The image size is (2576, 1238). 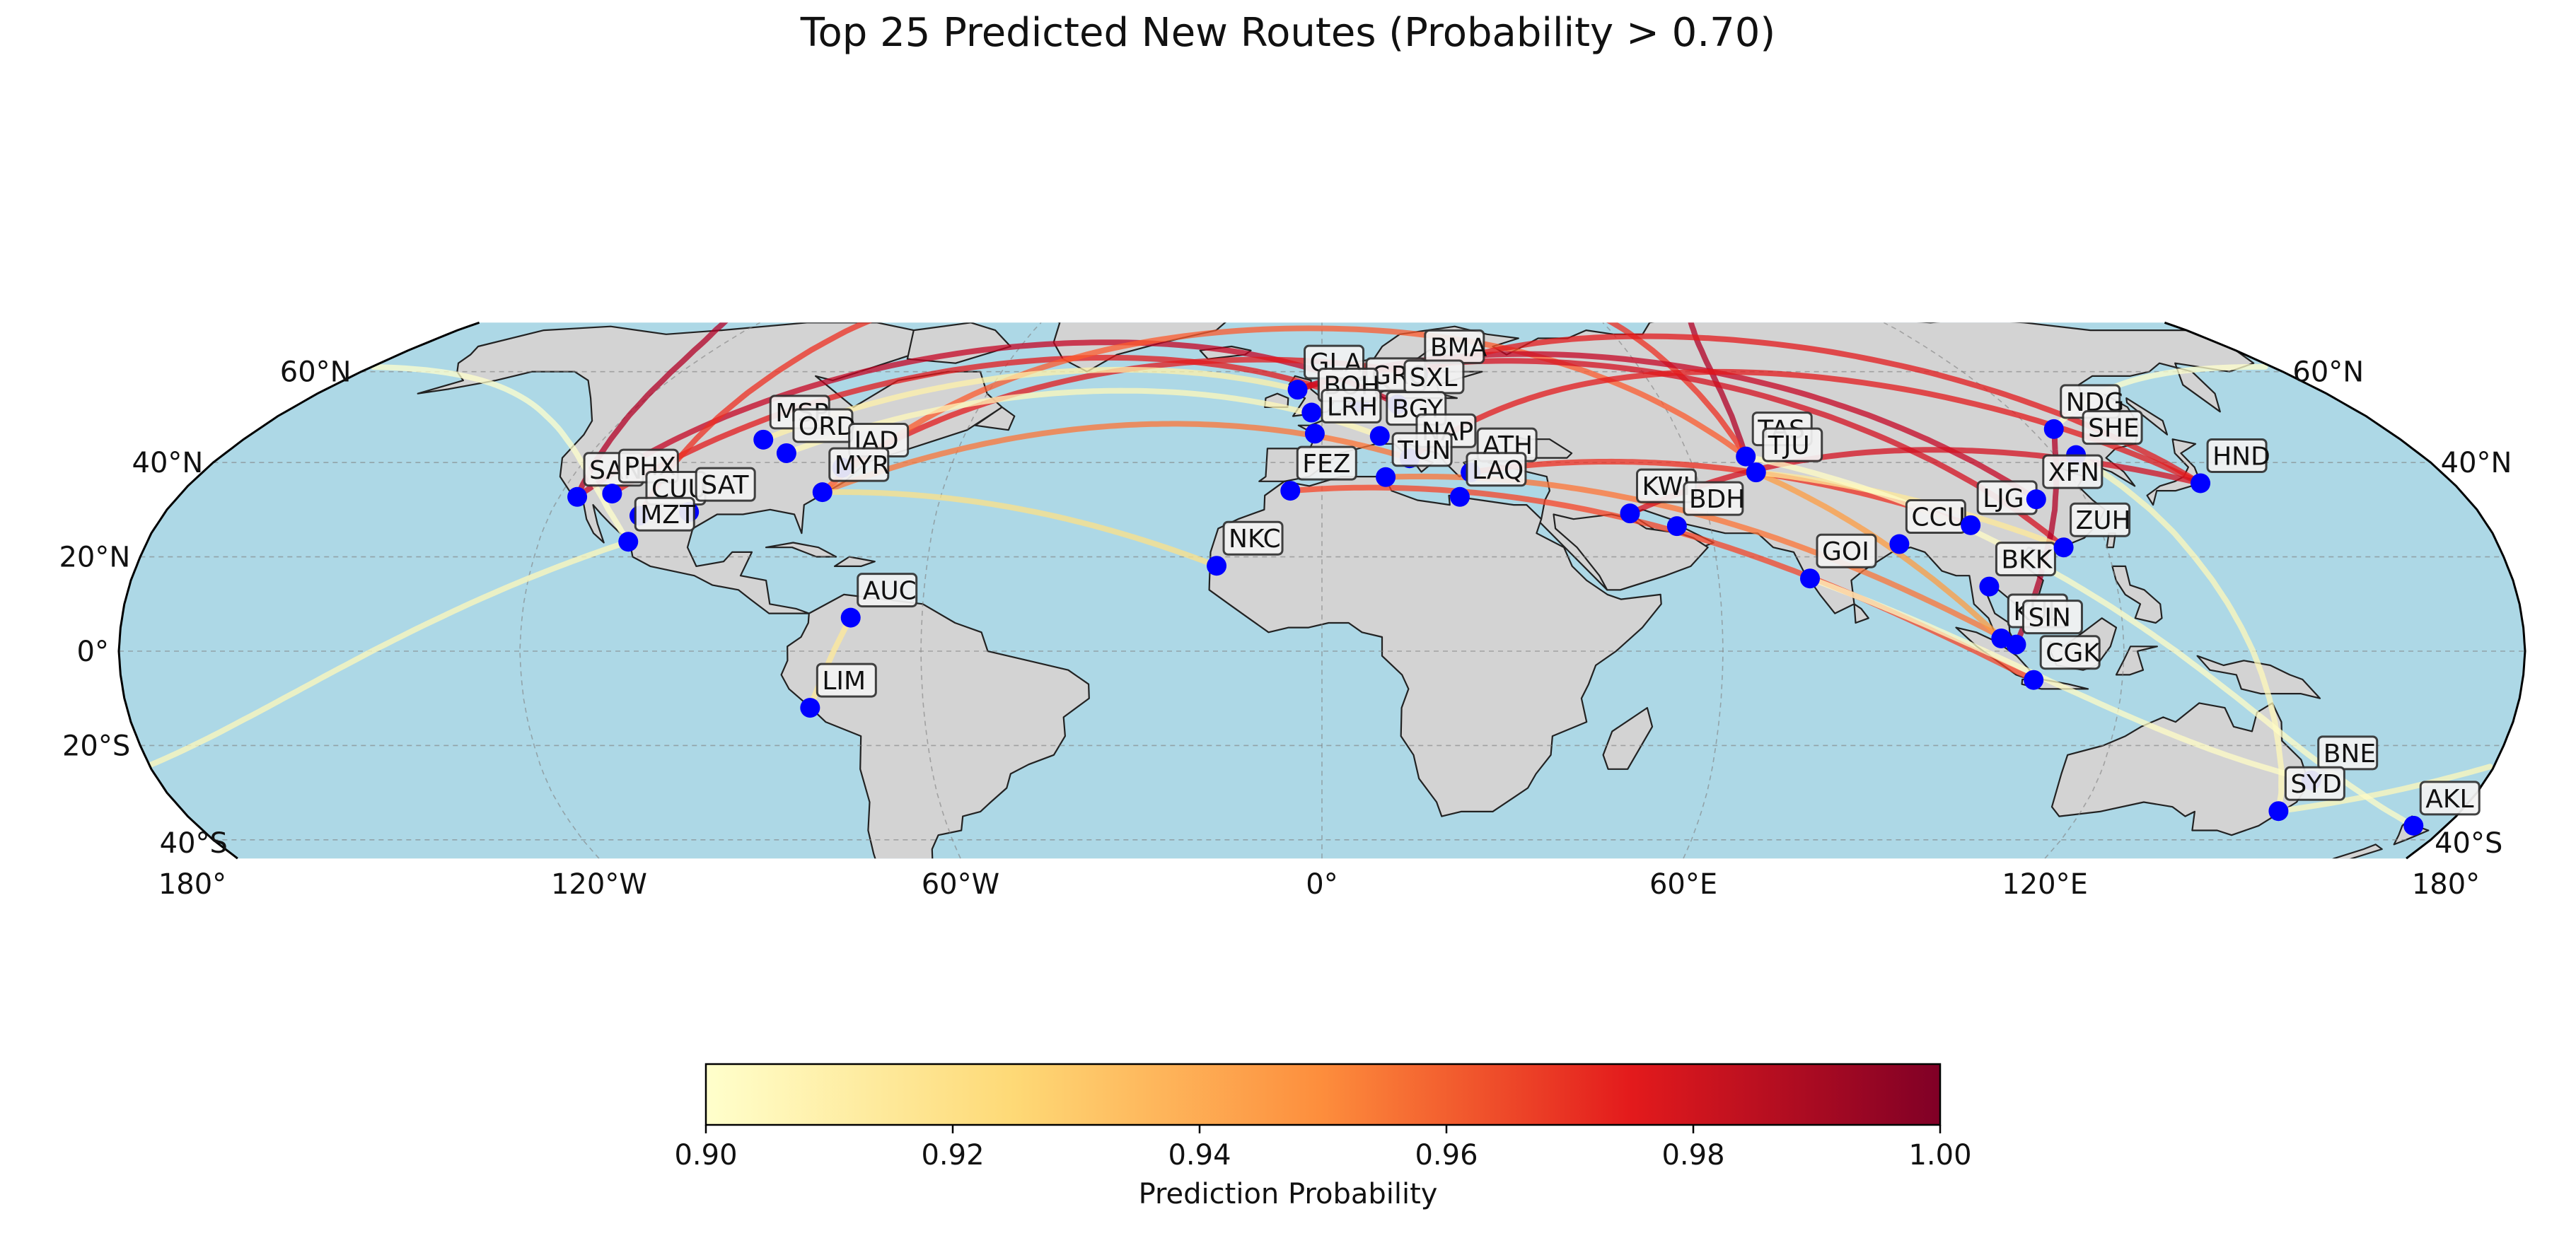 I want to click on airport-label: KWI, so click(x=1666, y=486).